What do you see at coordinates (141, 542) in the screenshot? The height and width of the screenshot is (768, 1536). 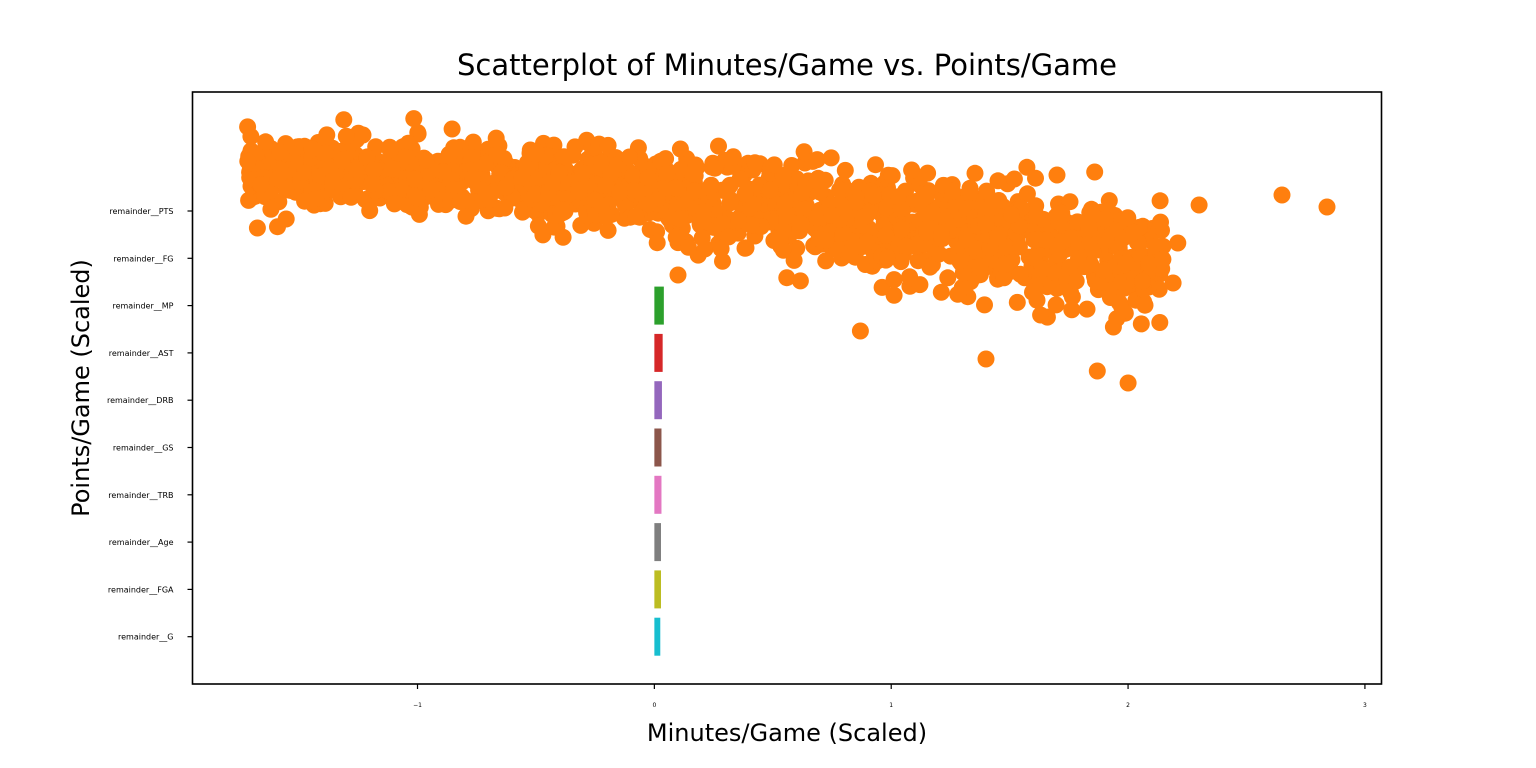 I see `y-tick-label: remainder__Age` at bounding box center [141, 542].